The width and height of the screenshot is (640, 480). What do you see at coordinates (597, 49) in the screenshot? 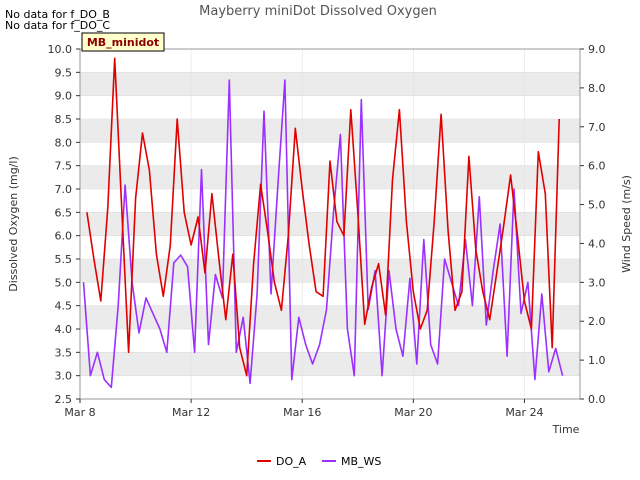
I see `y2-tick-label: 9.0` at bounding box center [597, 49].